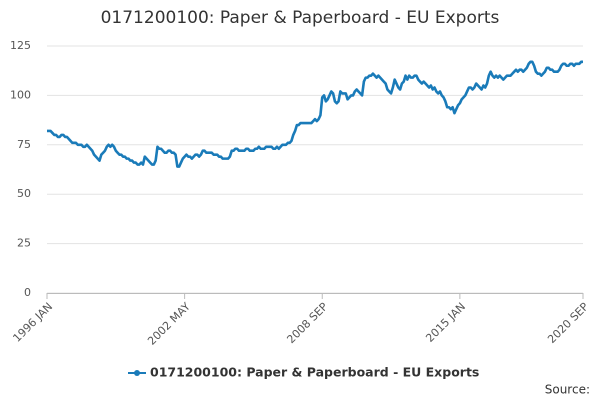 Image resolution: width=600 pixels, height=400 pixels. Describe the element at coordinates (169, 324) in the screenshot. I see `x-tick-label: 2002 MAY` at that location.